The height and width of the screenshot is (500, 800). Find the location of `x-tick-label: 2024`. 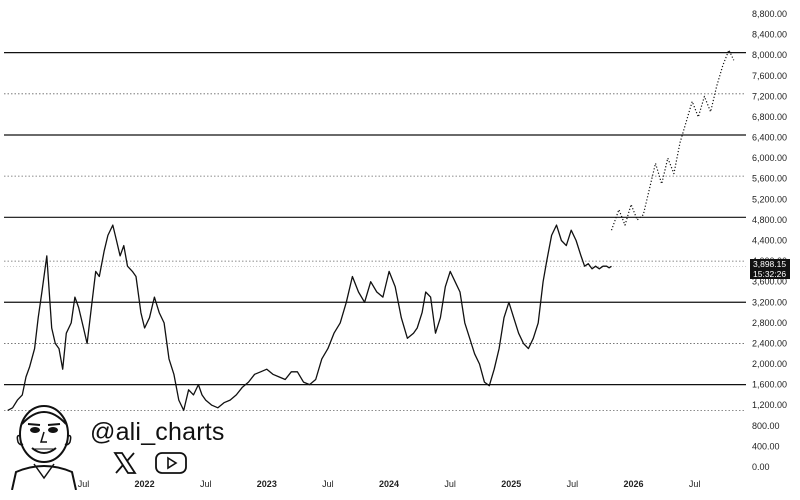

x-tick-label: 2024 is located at coordinates (389, 484).